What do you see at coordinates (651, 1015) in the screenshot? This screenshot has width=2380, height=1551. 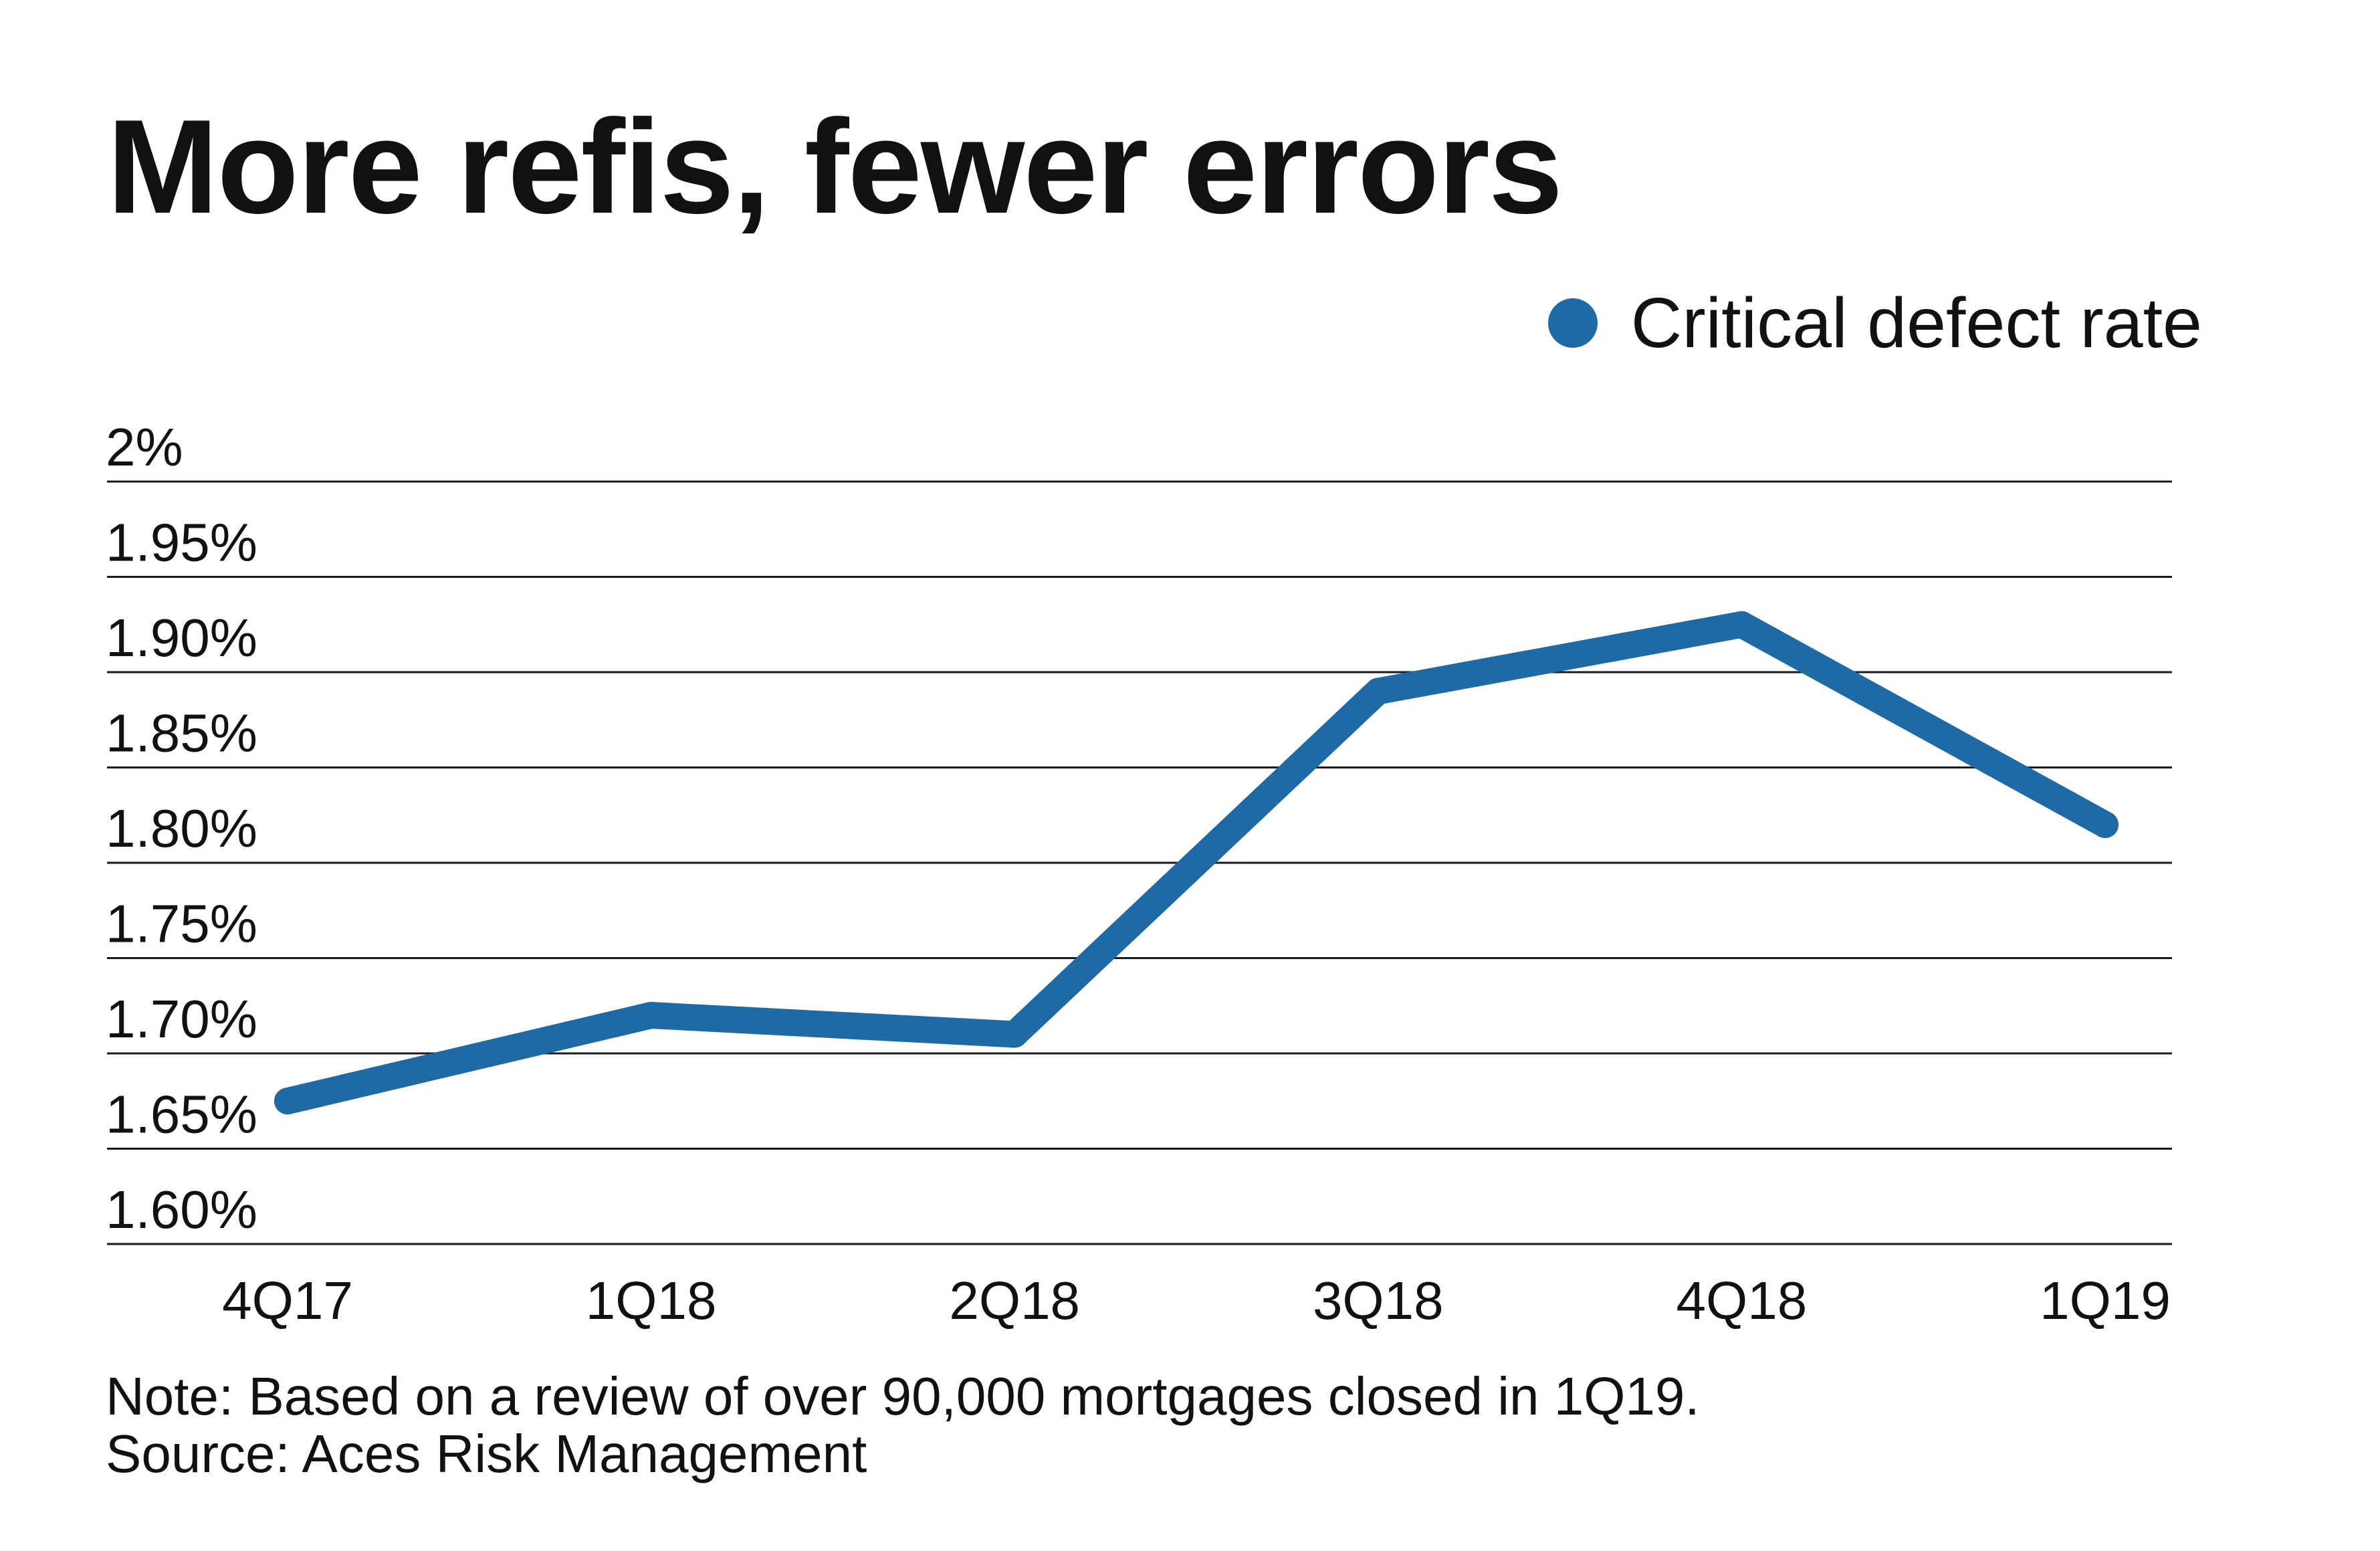 I see `data-point-1q18` at bounding box center [651, 1015].